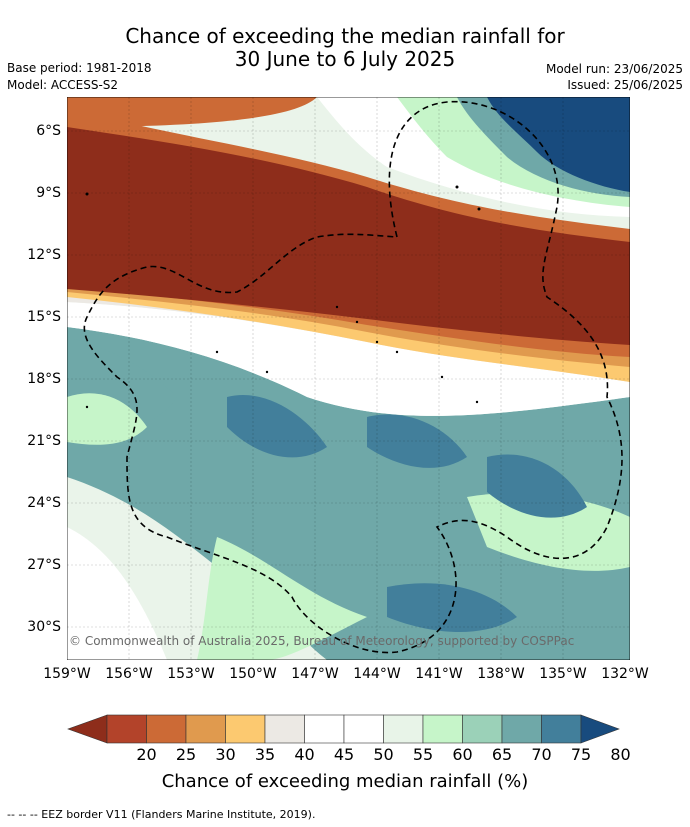 This screenshot has width=690, height=827. What do you see at coordinates (548, 532) in the screenshot?
I see `green-patch-se` at bounding box center [548, 532].